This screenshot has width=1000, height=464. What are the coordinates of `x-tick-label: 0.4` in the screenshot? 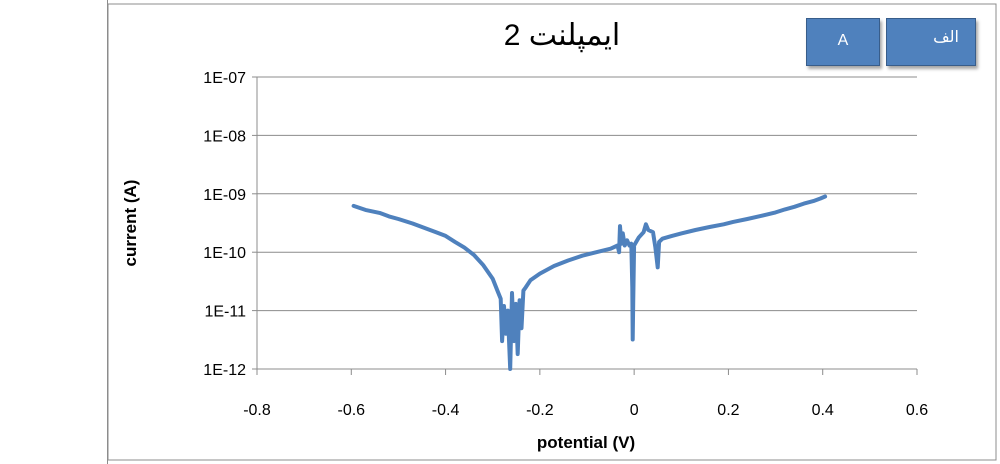 It's located at (823, 410).